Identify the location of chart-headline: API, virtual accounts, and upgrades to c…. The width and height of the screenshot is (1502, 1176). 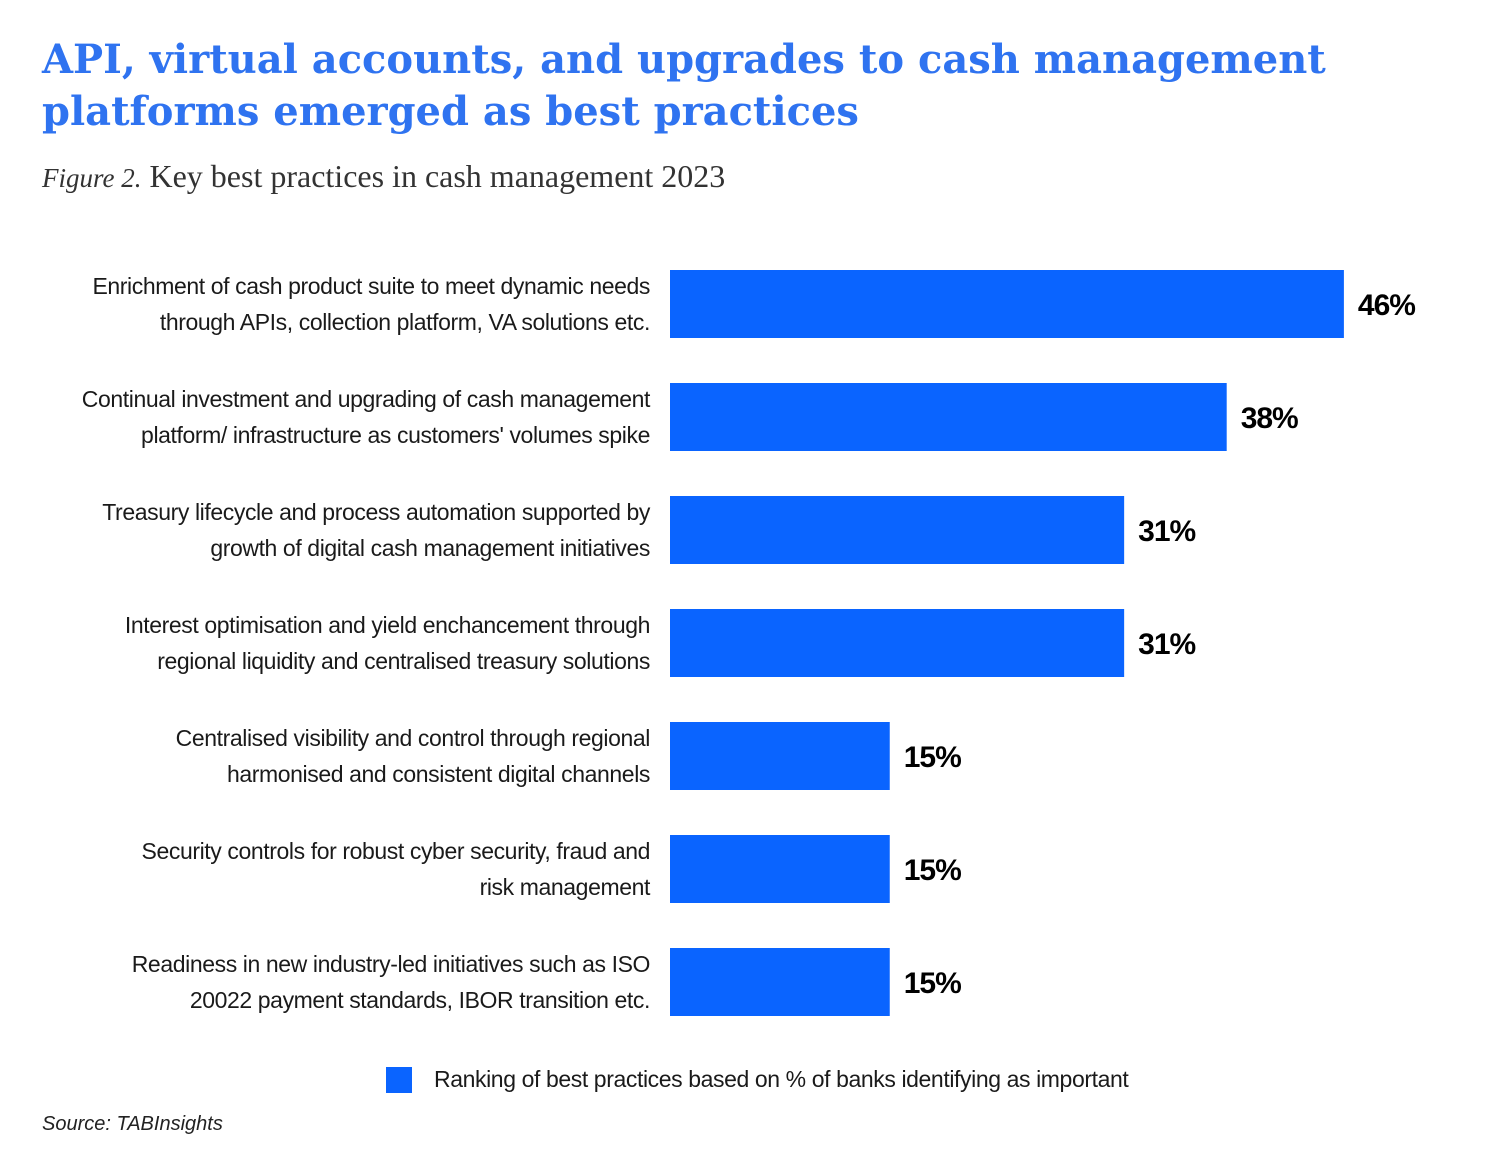
(684, 85).